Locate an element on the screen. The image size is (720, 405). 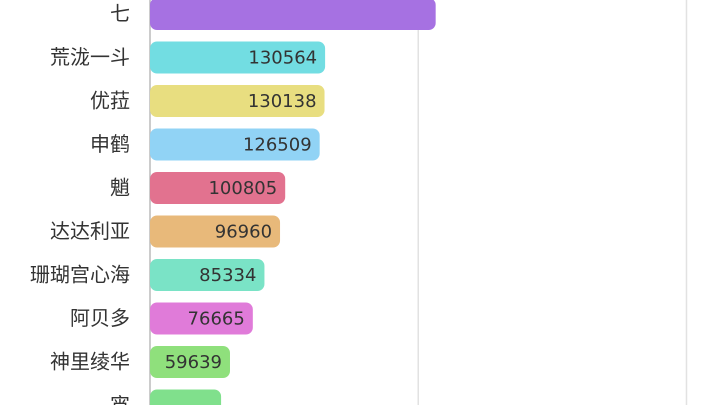
category-label: 神里绫华 is located at coordinates (90, 362).